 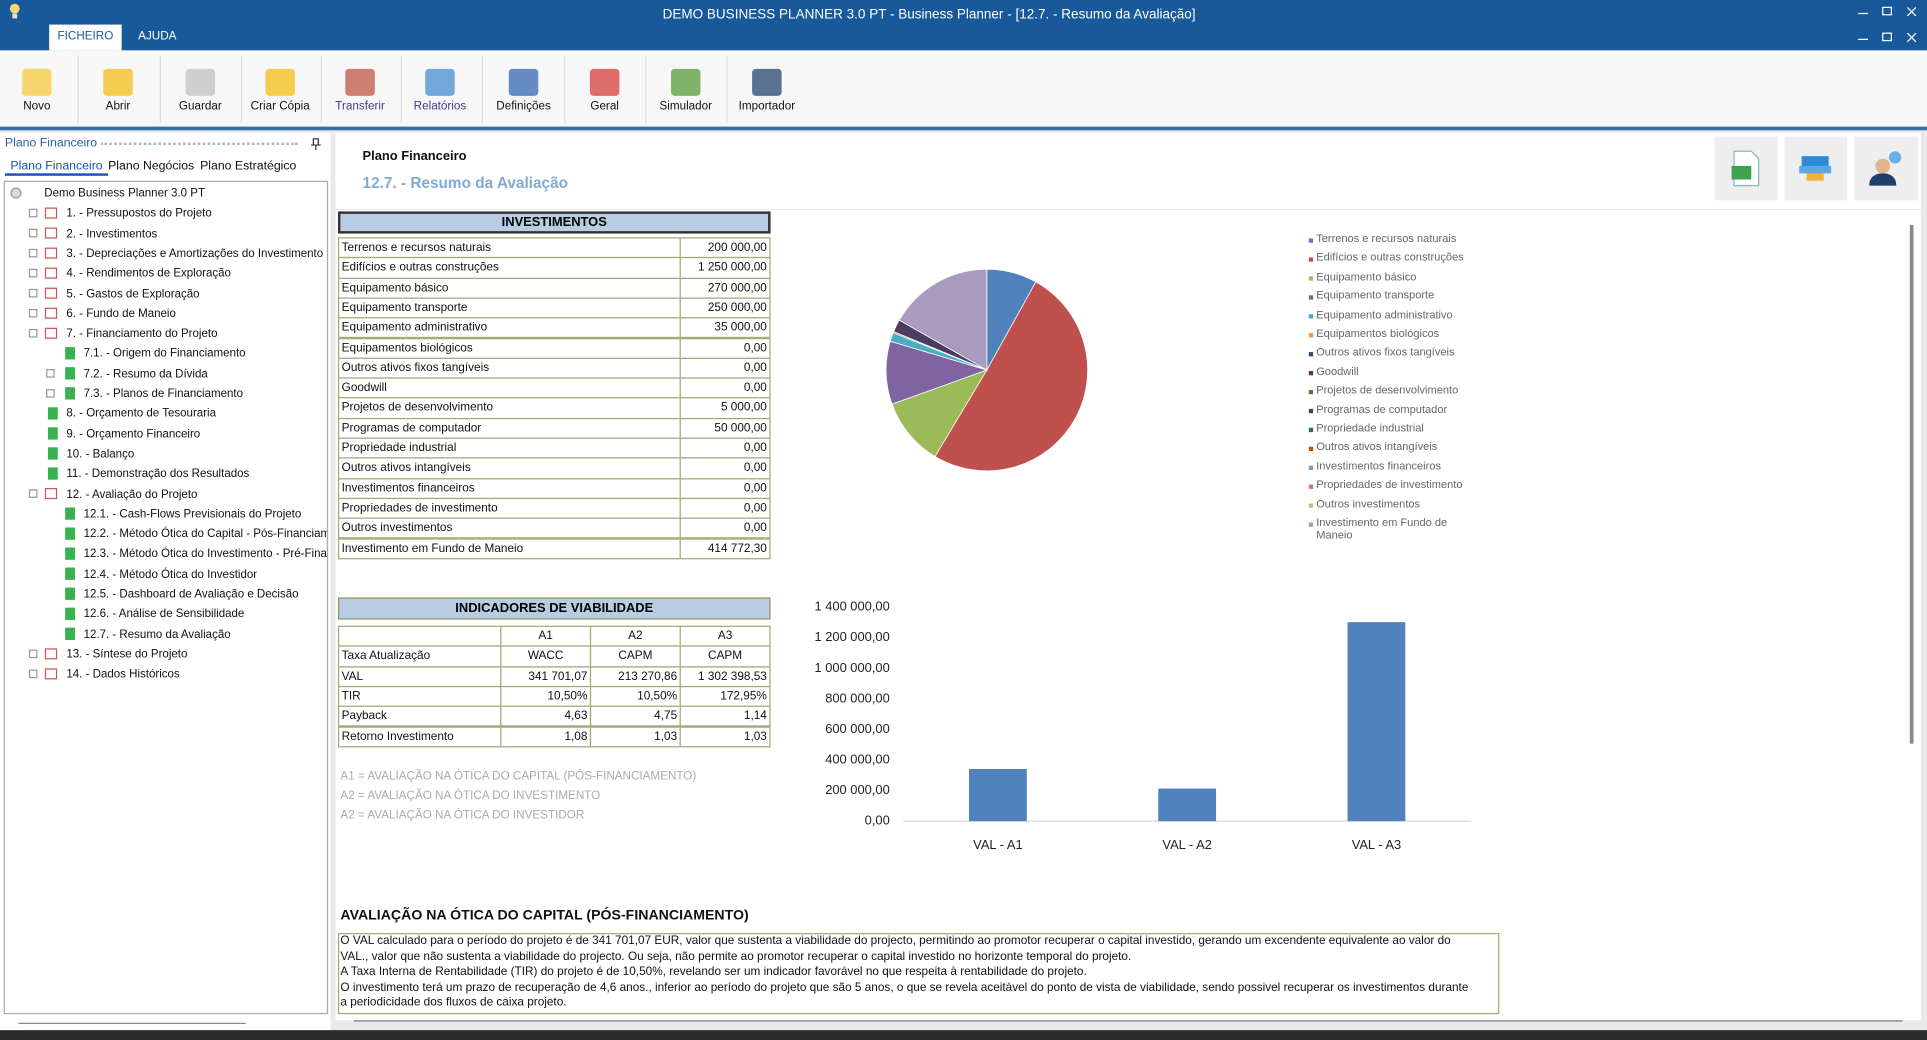 What do you see at coordinates (164, 613) in the screenshot?
I see `tree-item: 12.6. - Análise de Sensibilidade` at bounding box center [164, 613].